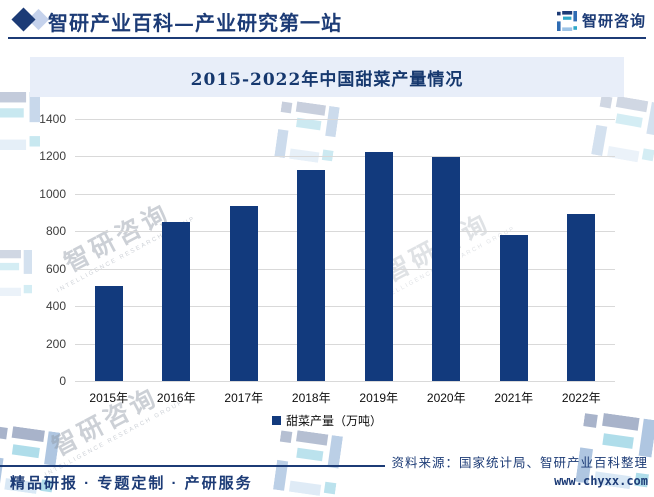 Image resolution: width=654 pixels, height=497 pixels. What do you see at coordinates (514, 398) in the screenshot?
I see `x-axis-tick-label: 2021年` at bounding box center [514, 398].